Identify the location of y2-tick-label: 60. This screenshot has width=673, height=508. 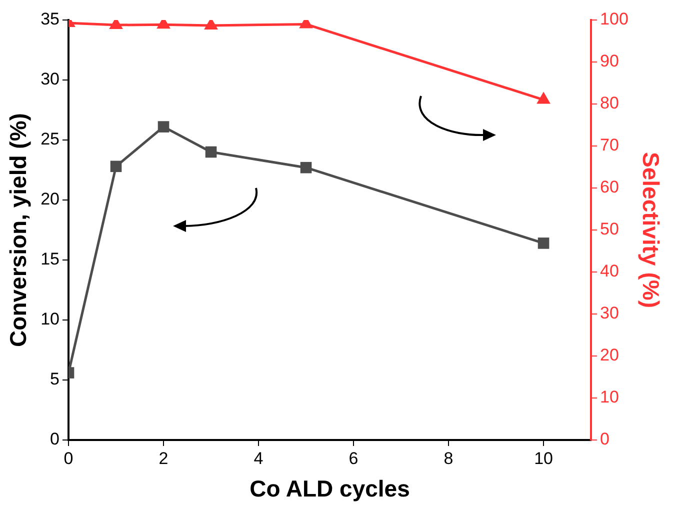
(609, 187).